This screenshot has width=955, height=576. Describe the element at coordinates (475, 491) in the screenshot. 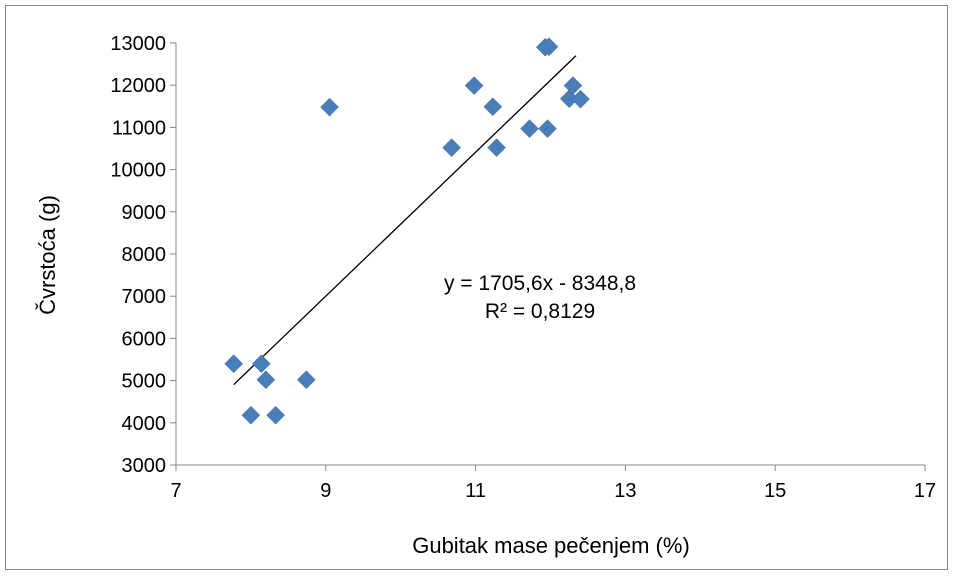

I see `x-tick-label: 11` at that location.